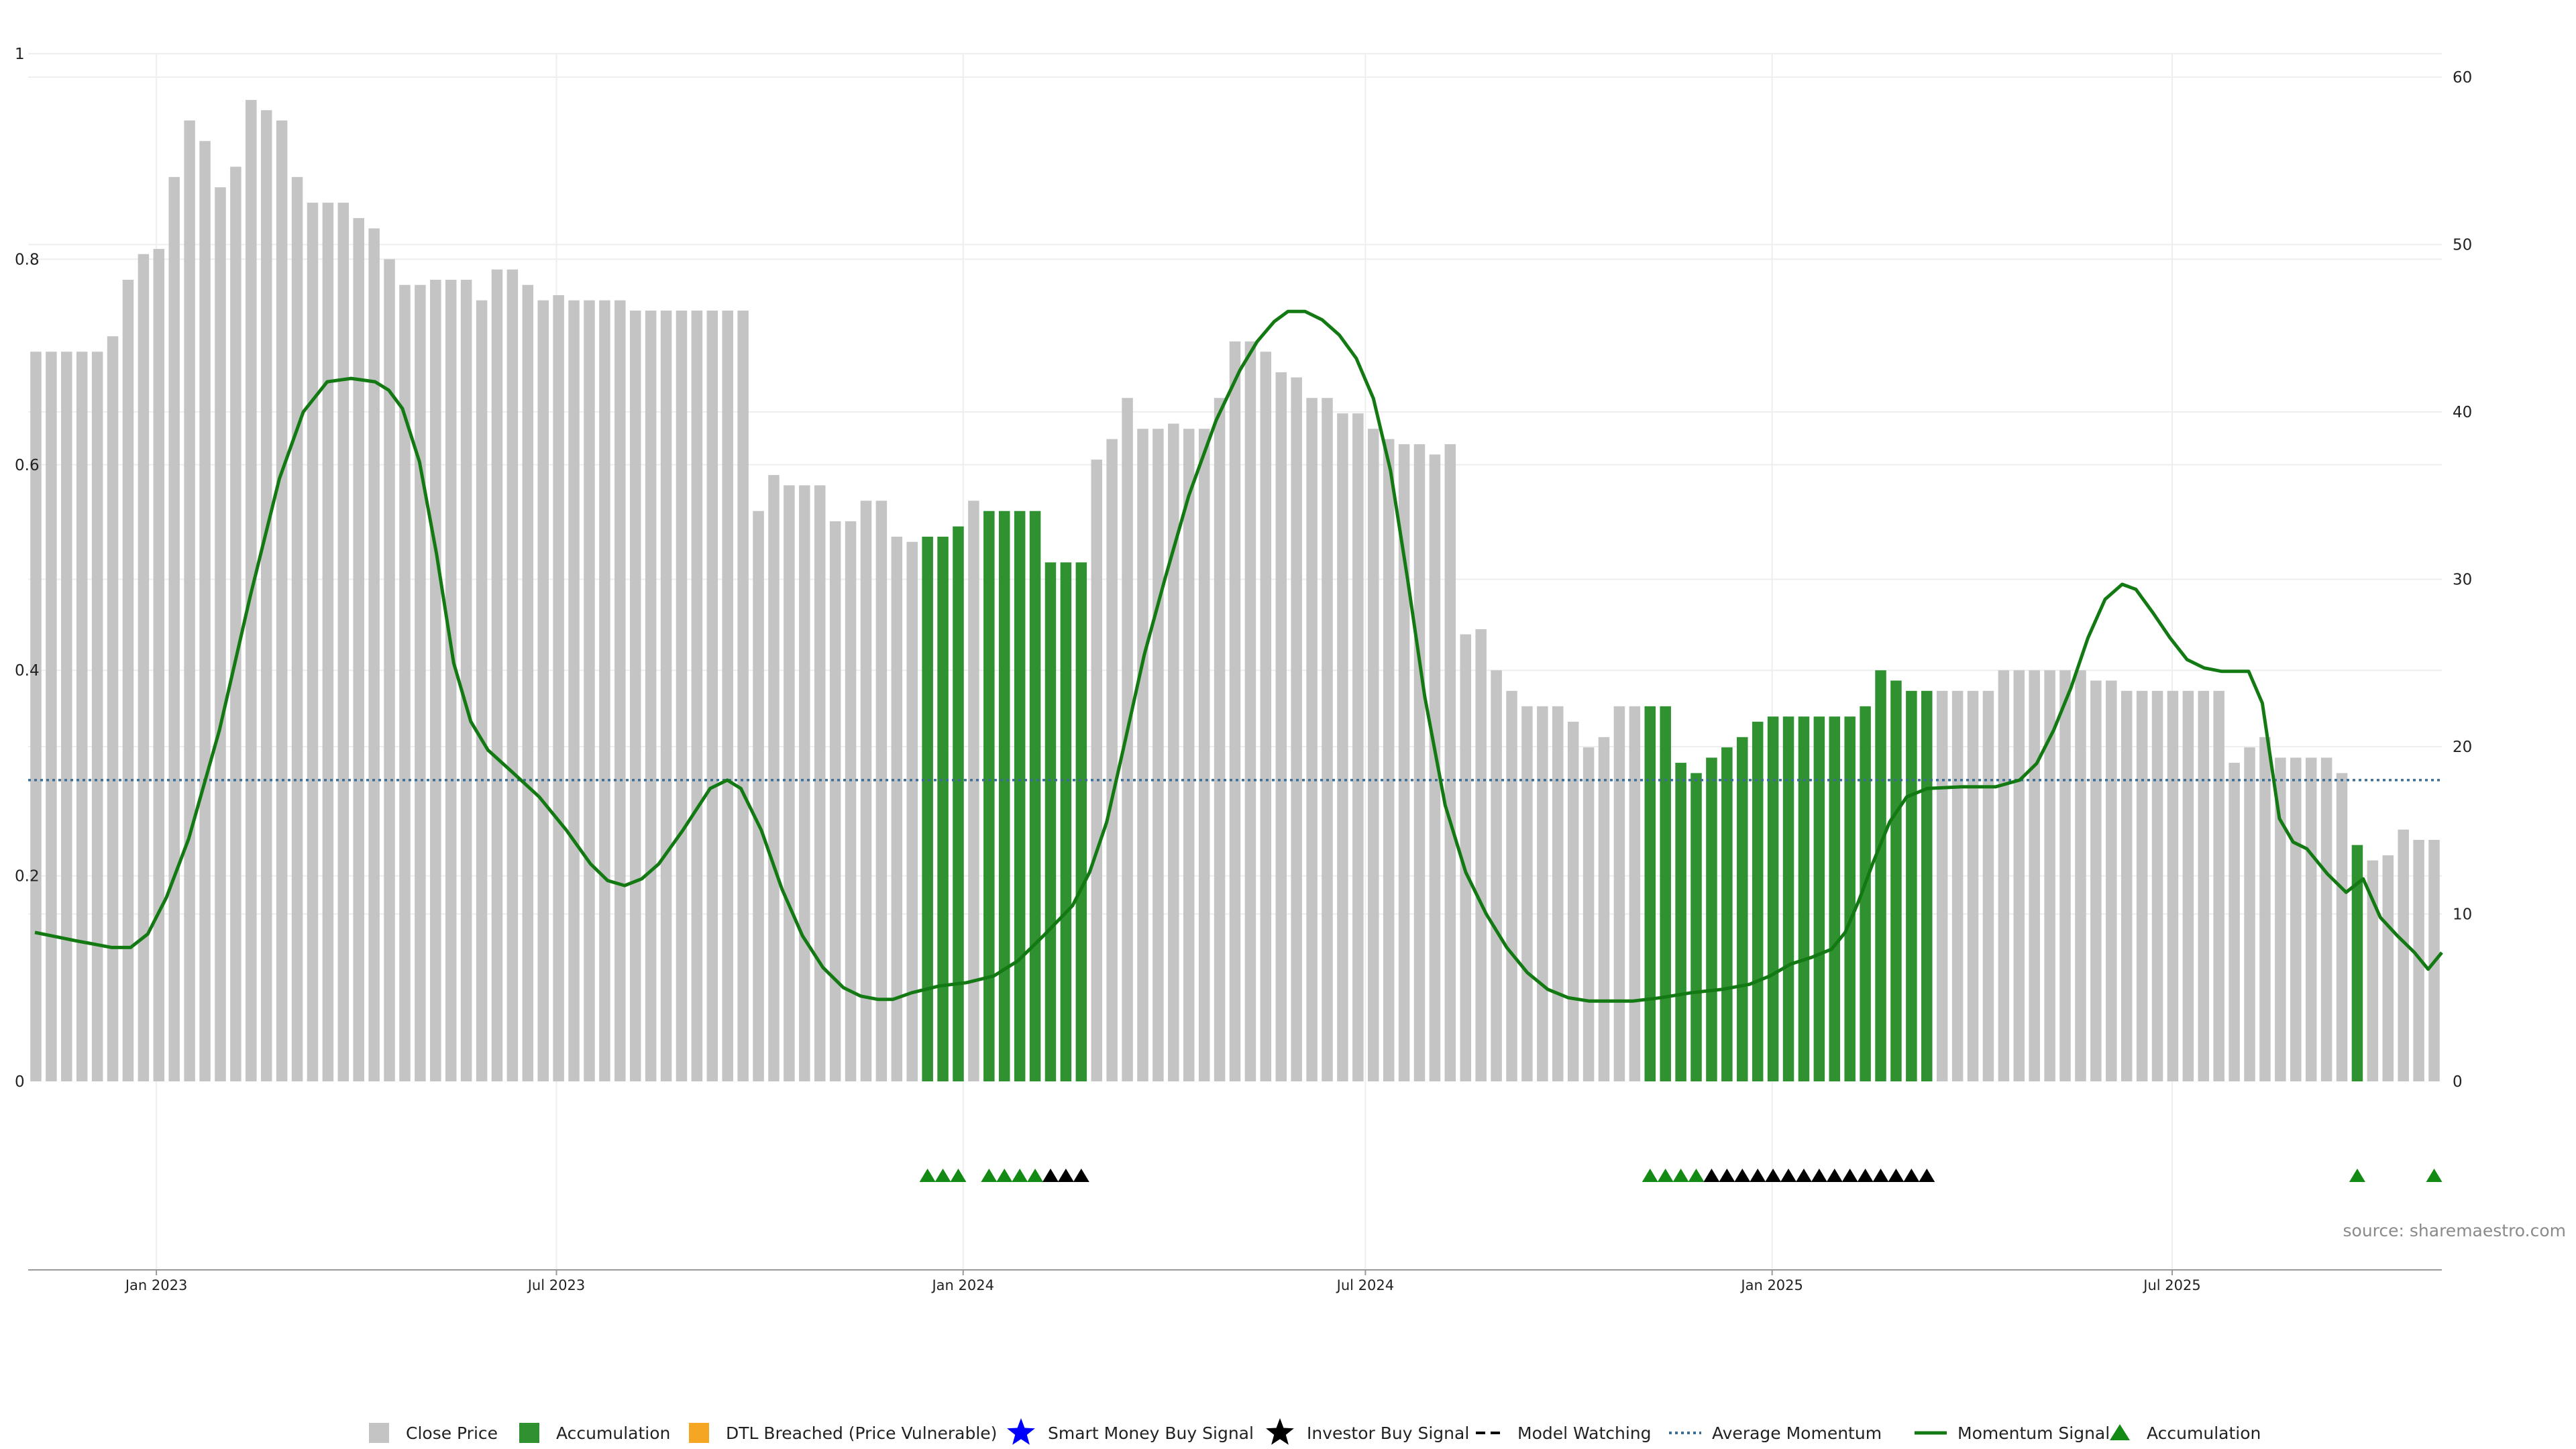 The height and width of the screenshot is (1449, 2576). I want to click on legend-triangle-icon, so click(2120, 1432).